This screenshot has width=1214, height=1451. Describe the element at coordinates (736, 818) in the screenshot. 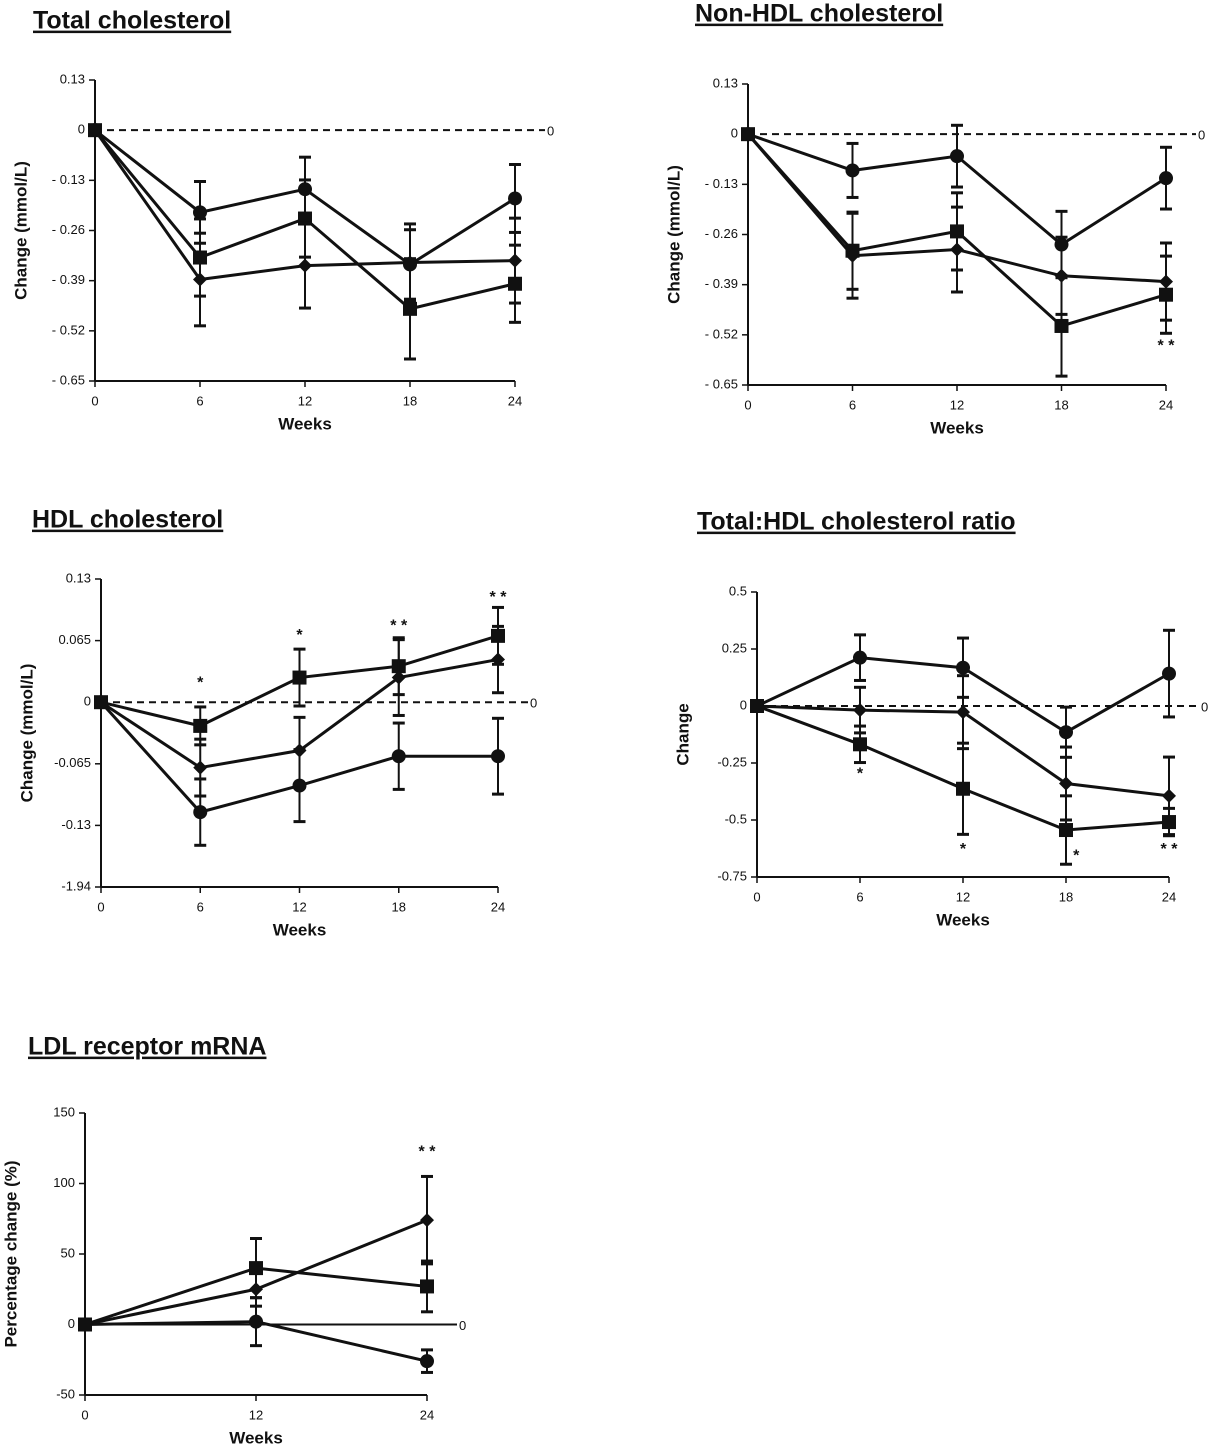

I see `y-tick-label: -0.5` at that location.